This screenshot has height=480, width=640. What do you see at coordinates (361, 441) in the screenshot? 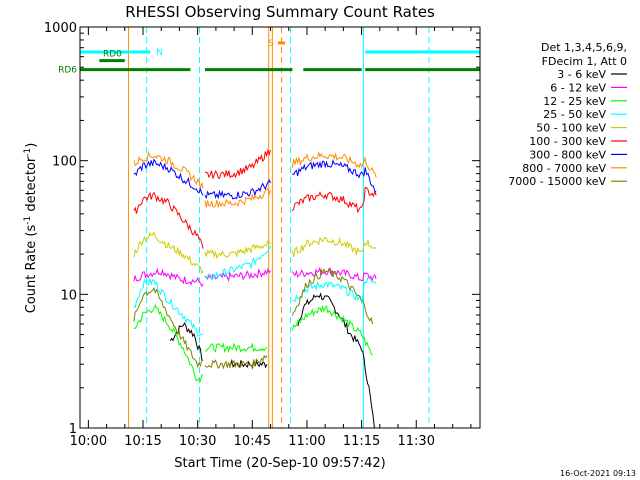
I see `x-tick-label: 11:15` at bounding box center [361, 441].